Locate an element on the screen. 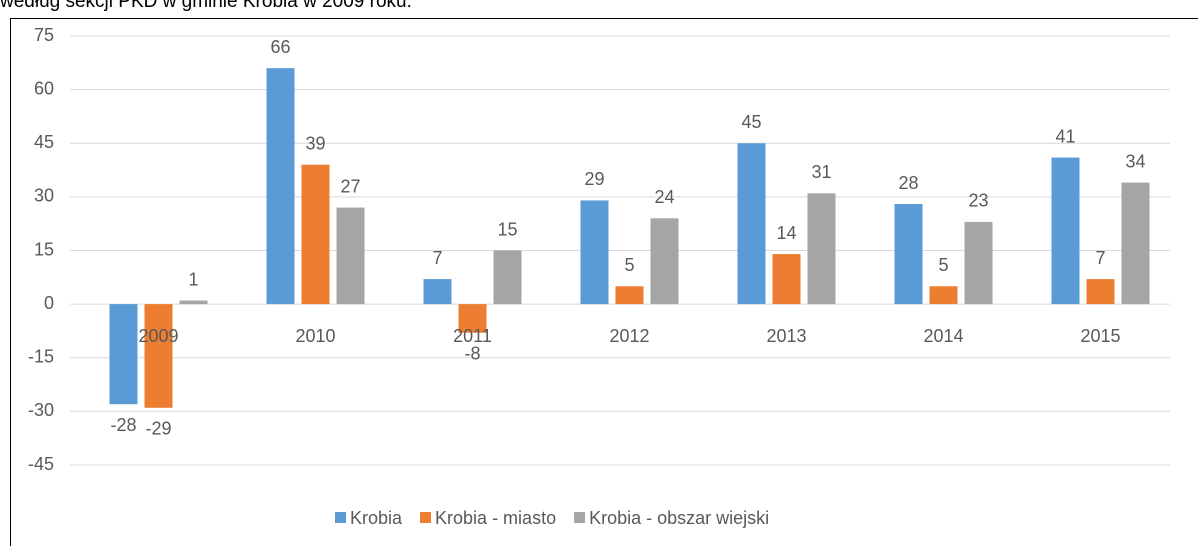 The height and width of the screenshot is (546, 1198). data-label: 34 is located at coordinates (1135, 161).